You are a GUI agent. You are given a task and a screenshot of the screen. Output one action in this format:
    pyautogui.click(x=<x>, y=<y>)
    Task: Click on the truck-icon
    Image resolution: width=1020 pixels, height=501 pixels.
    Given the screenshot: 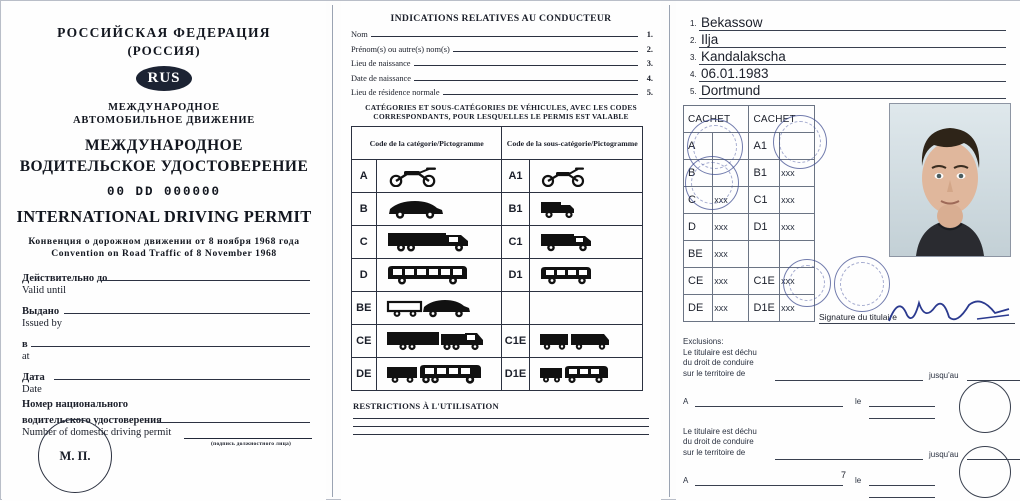 What is the action you would take?
    pyautogui.click(x=439, y=242)
    